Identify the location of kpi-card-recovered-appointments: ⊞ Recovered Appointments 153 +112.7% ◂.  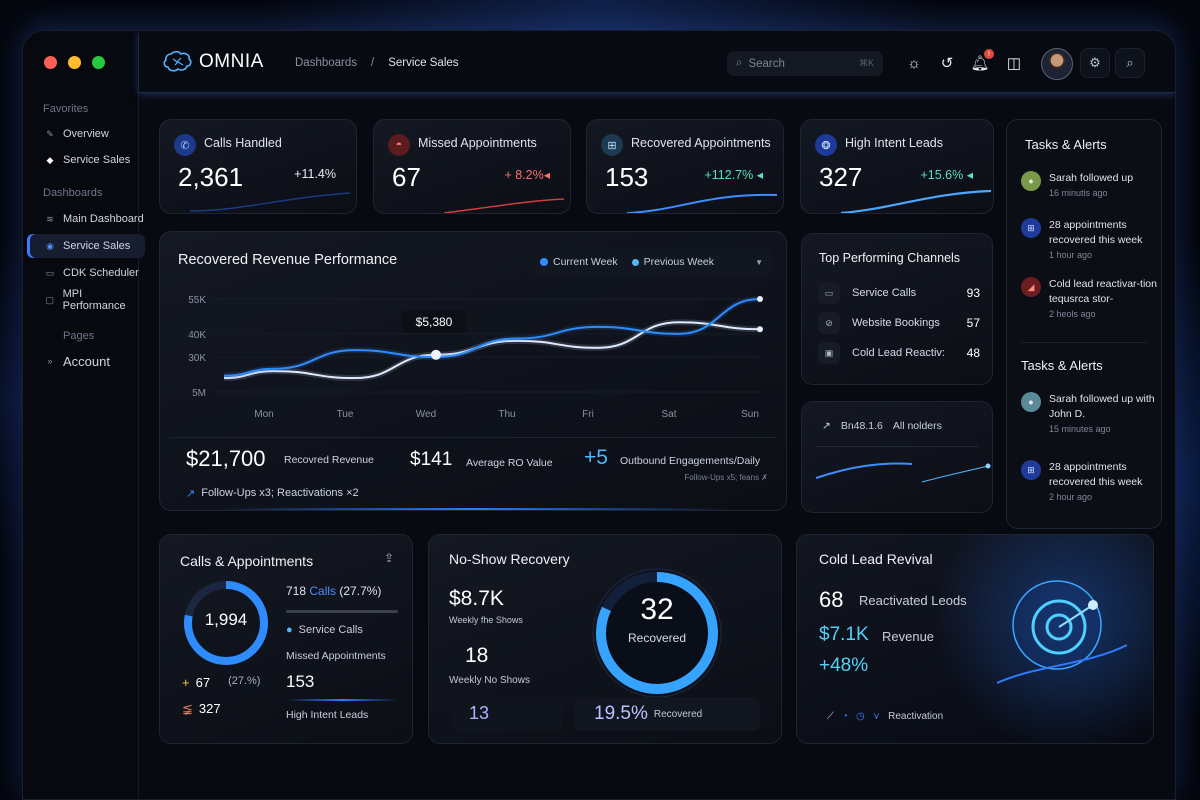
(685, 166).